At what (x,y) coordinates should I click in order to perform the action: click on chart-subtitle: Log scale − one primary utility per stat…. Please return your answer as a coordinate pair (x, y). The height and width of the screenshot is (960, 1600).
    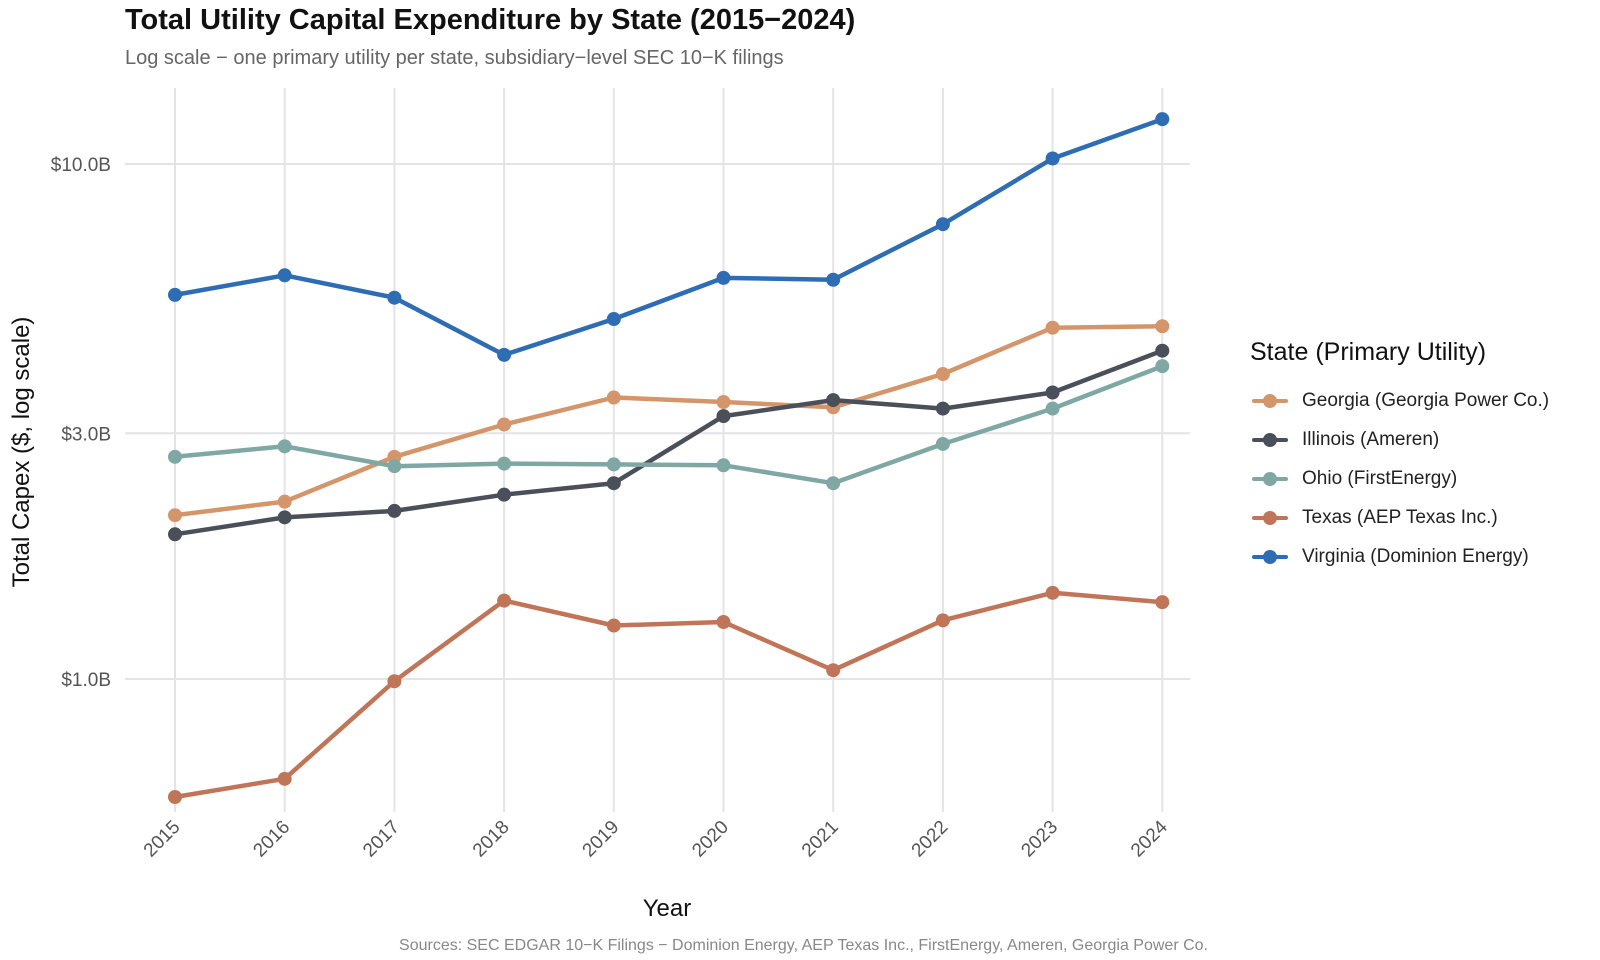
    Looking at the image, I should click on (454, 58).